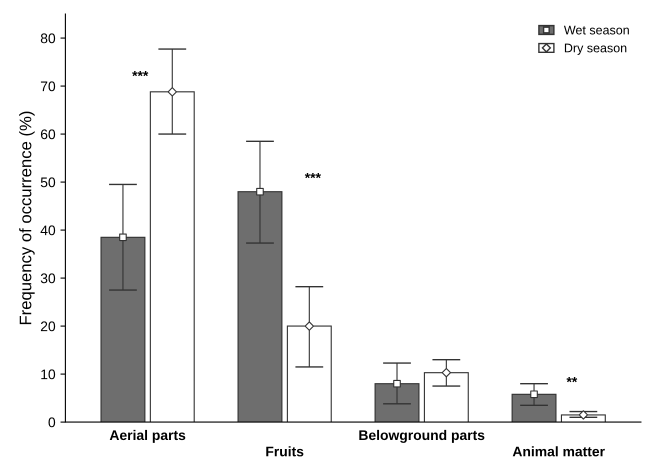 The width and height of the screenshot is (654, 469). What do you see at coordinates (48, 86) in the screenshot?
I see `y-tick-label: 70` at bounding box center [48, 86].